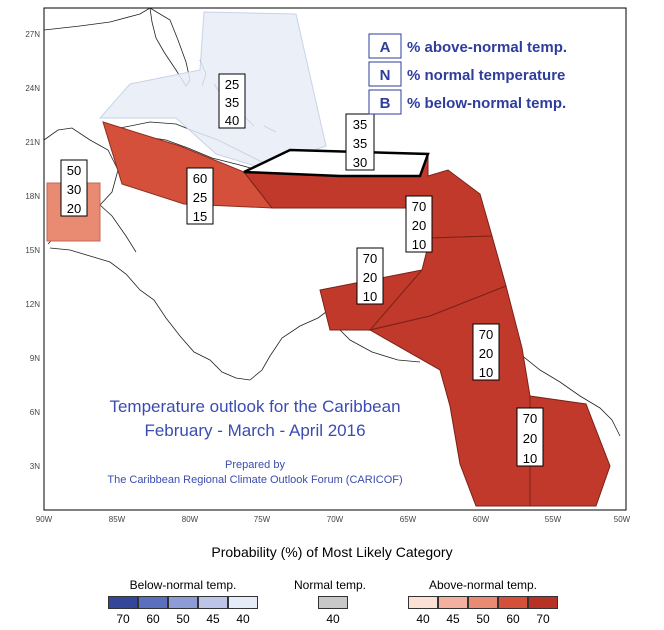 Image resolution: width=664 pixels, height=630 pixels. What do you see at coordinates (336, 163) in the screenshot?
I see `region-greater-antilles-east` at bounding box center [336, 163].